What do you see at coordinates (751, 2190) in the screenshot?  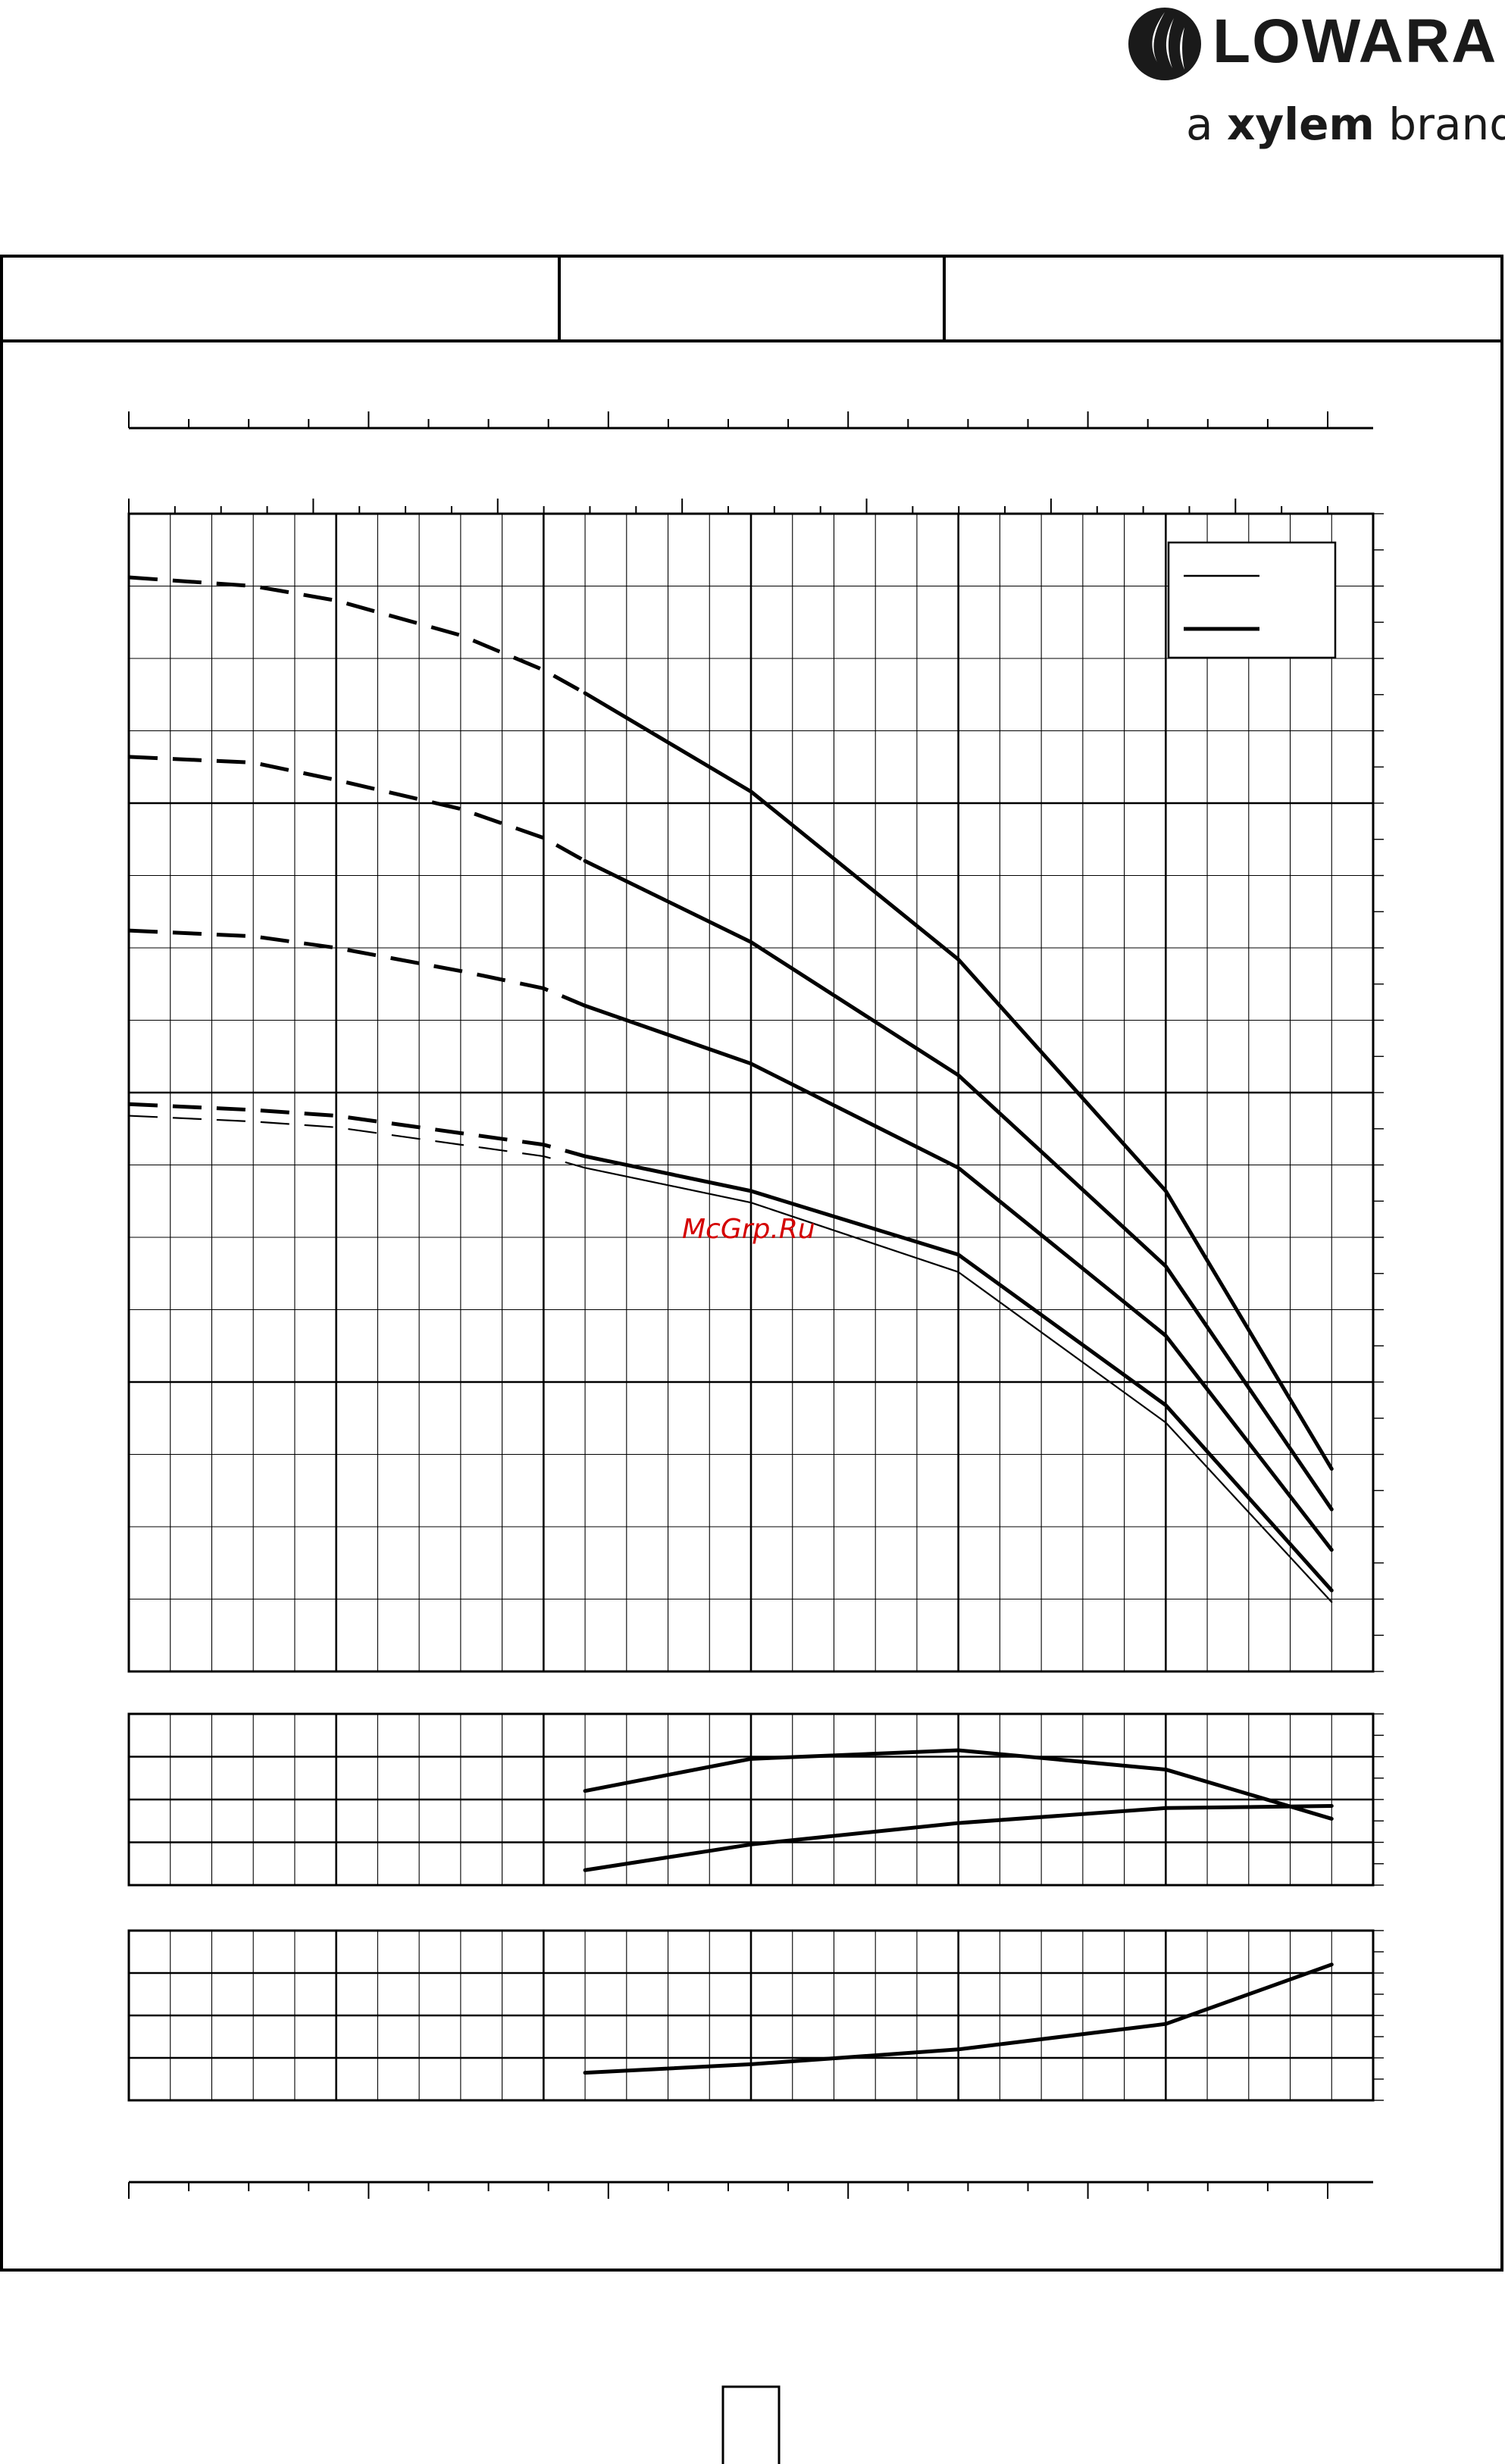 I see `secondary-flow-scale-bottom` at bounding box center [751, 2190].